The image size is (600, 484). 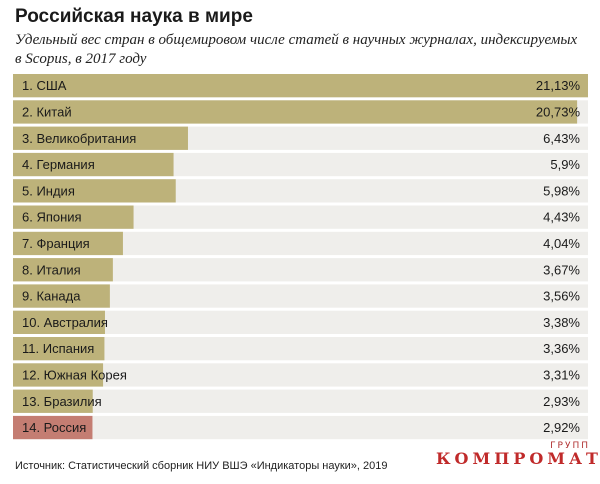 I want to click on watermark-logo: ГРУПП КОМПРОМАТ, so click(x=517, y=456).